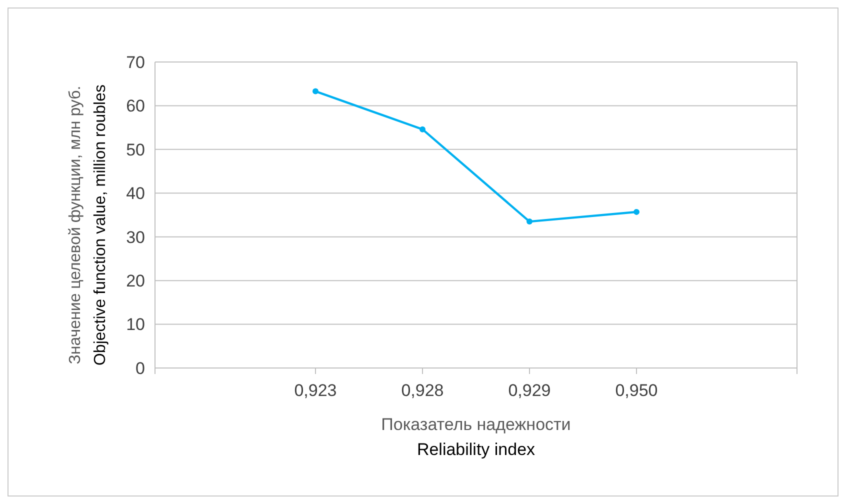  Describe the element at coordinates (315, 390) in the screenshot. I see `x-tick-label: 0,923` at that location.